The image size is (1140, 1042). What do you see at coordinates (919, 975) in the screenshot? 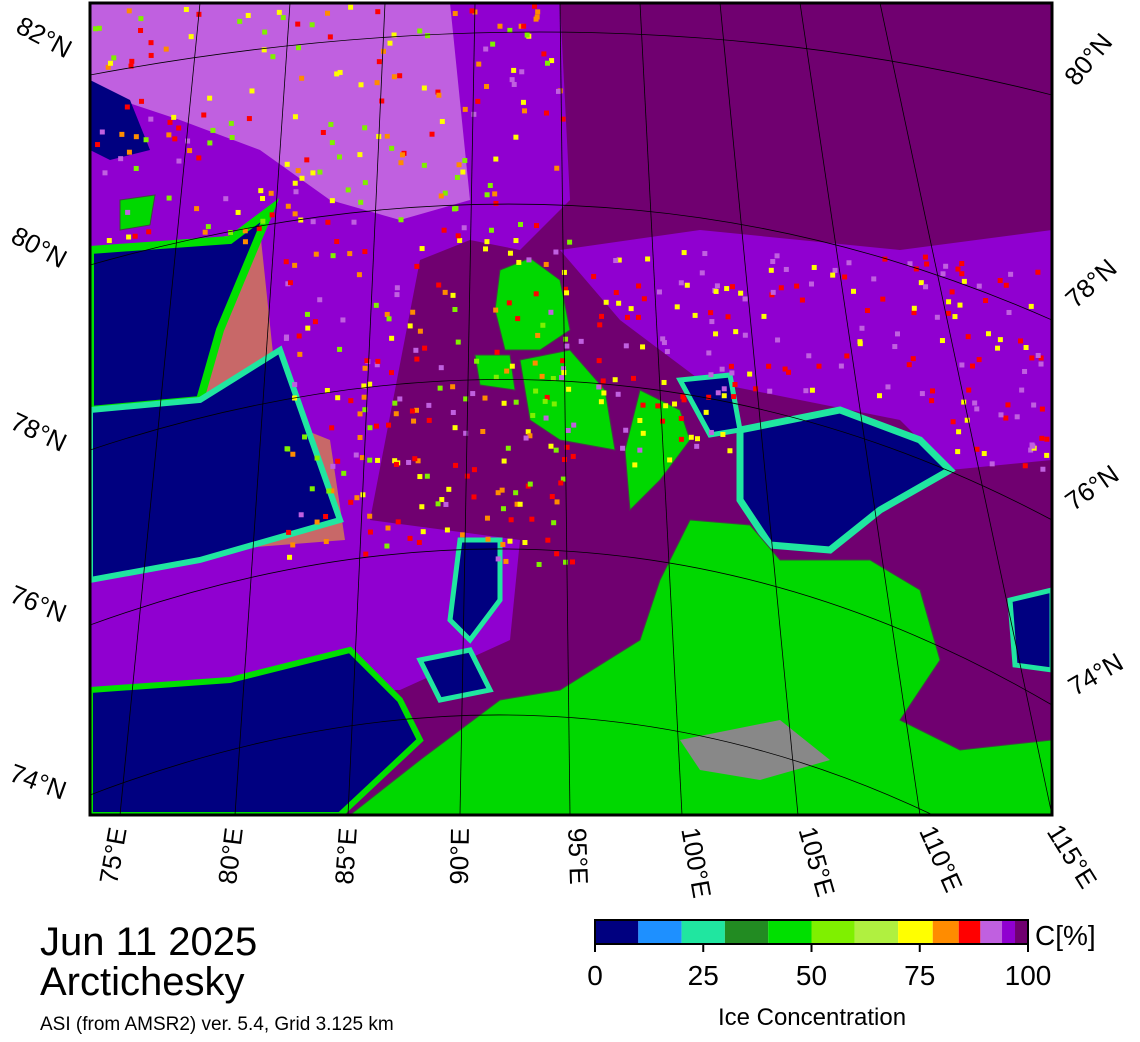
I see `colorbar-tick-label: 75` at bounding box center [919, 975].